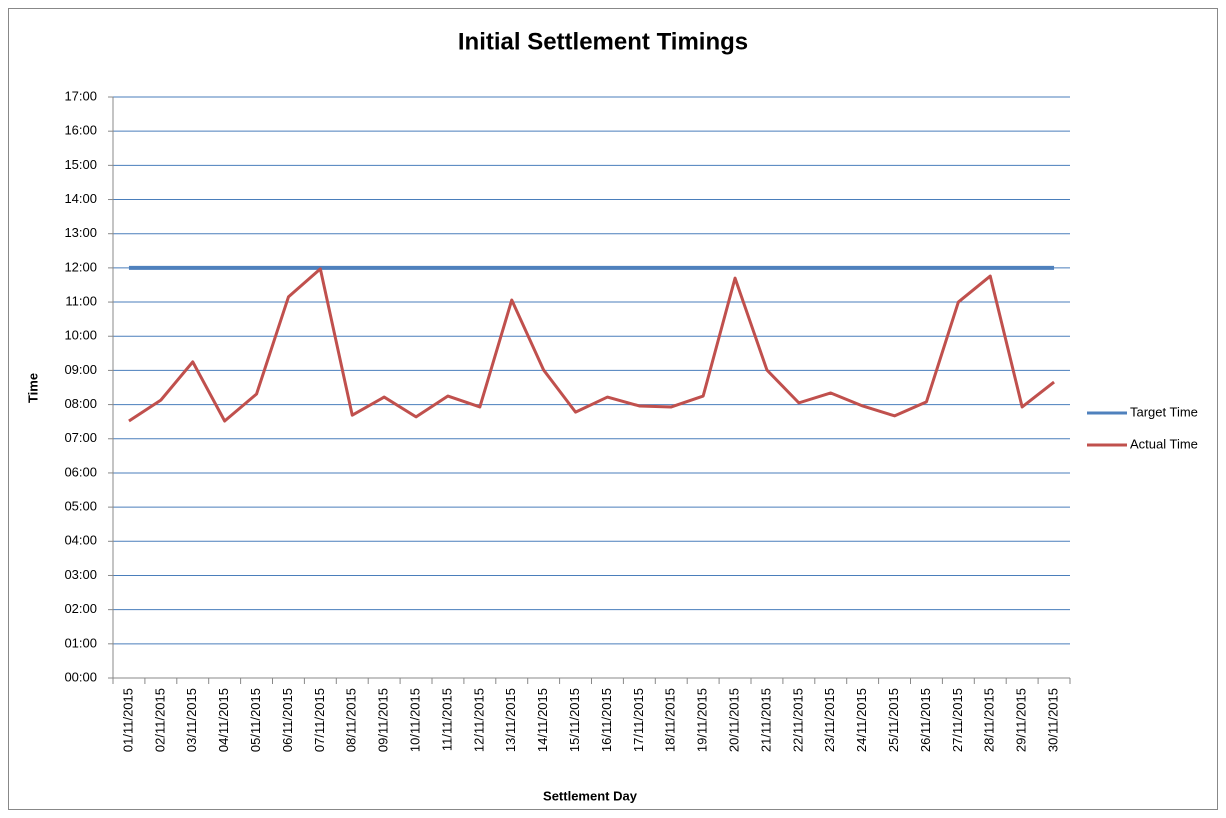 The image size is (1226, 818). Describe the element at coordinates (829, 720) in the screenshot. I see `x-tick-label: 23/11/2015` at that location.